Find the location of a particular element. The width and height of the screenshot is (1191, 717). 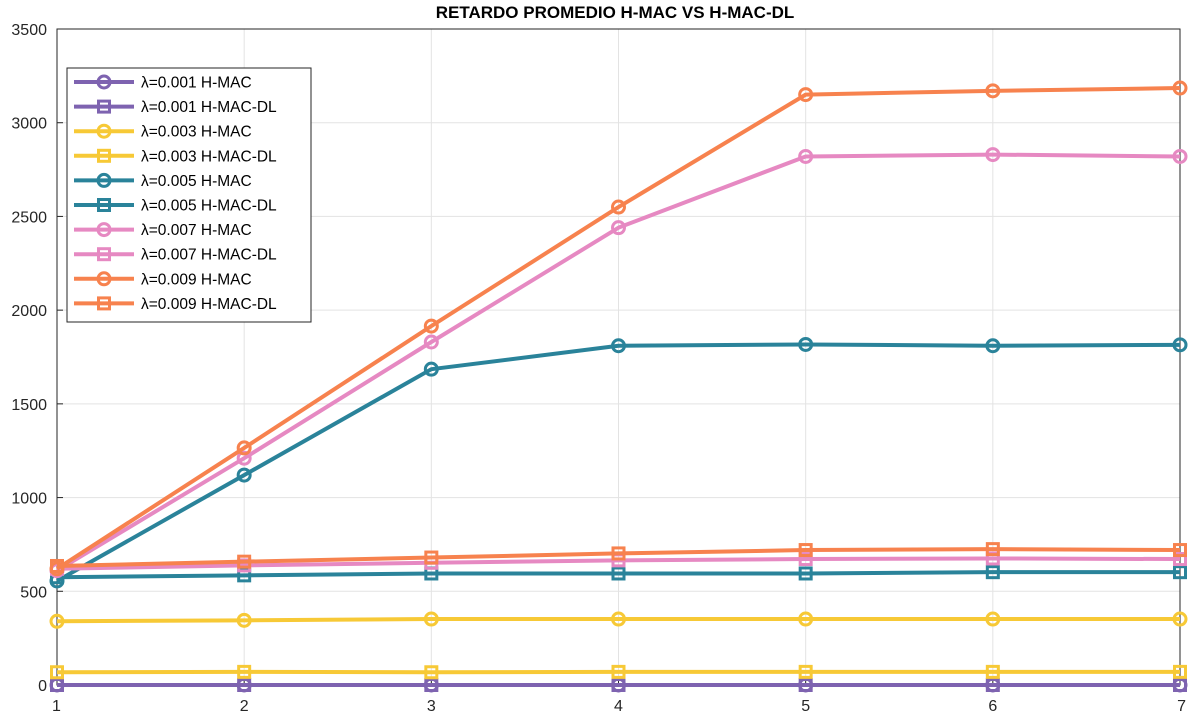

legend-item: λ=0.005 H-MAC-DL is located at coordinates (175, 206).